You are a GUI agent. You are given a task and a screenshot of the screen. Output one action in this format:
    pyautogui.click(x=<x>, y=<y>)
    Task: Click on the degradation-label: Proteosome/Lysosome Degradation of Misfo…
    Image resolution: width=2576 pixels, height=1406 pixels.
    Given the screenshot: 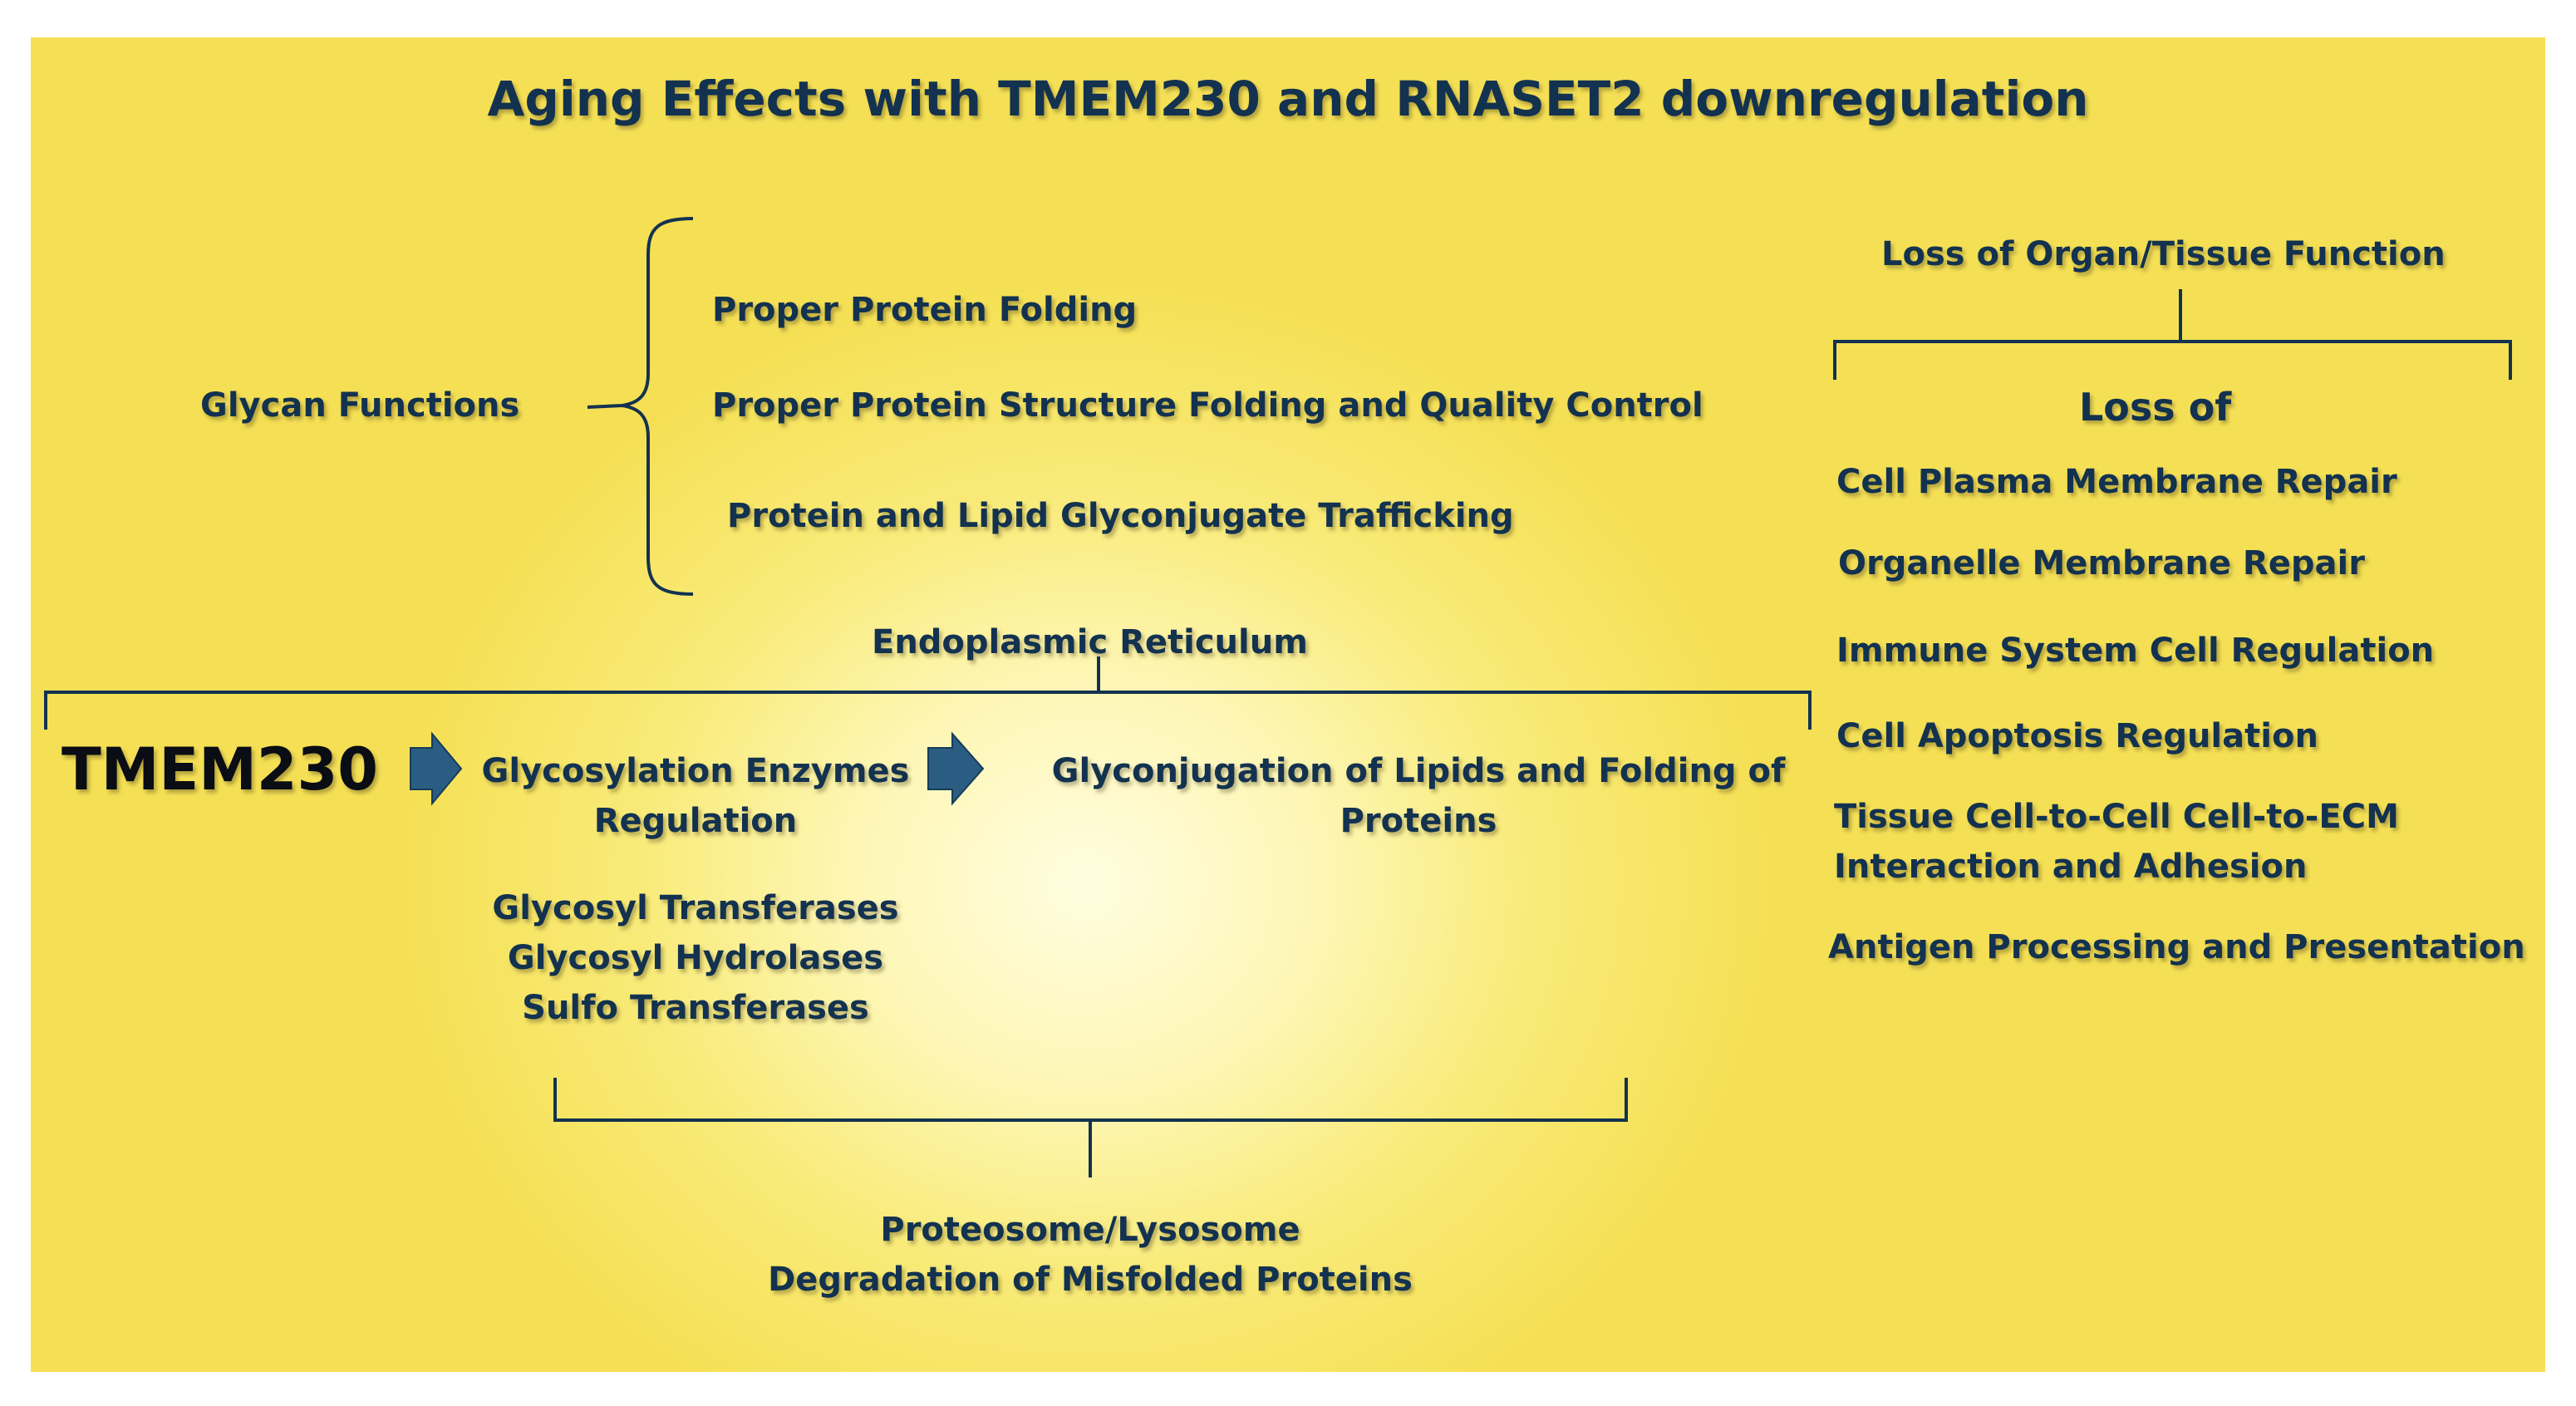 What is the action you would take?
    pyautogui.click(x=1090, y=1255)
    